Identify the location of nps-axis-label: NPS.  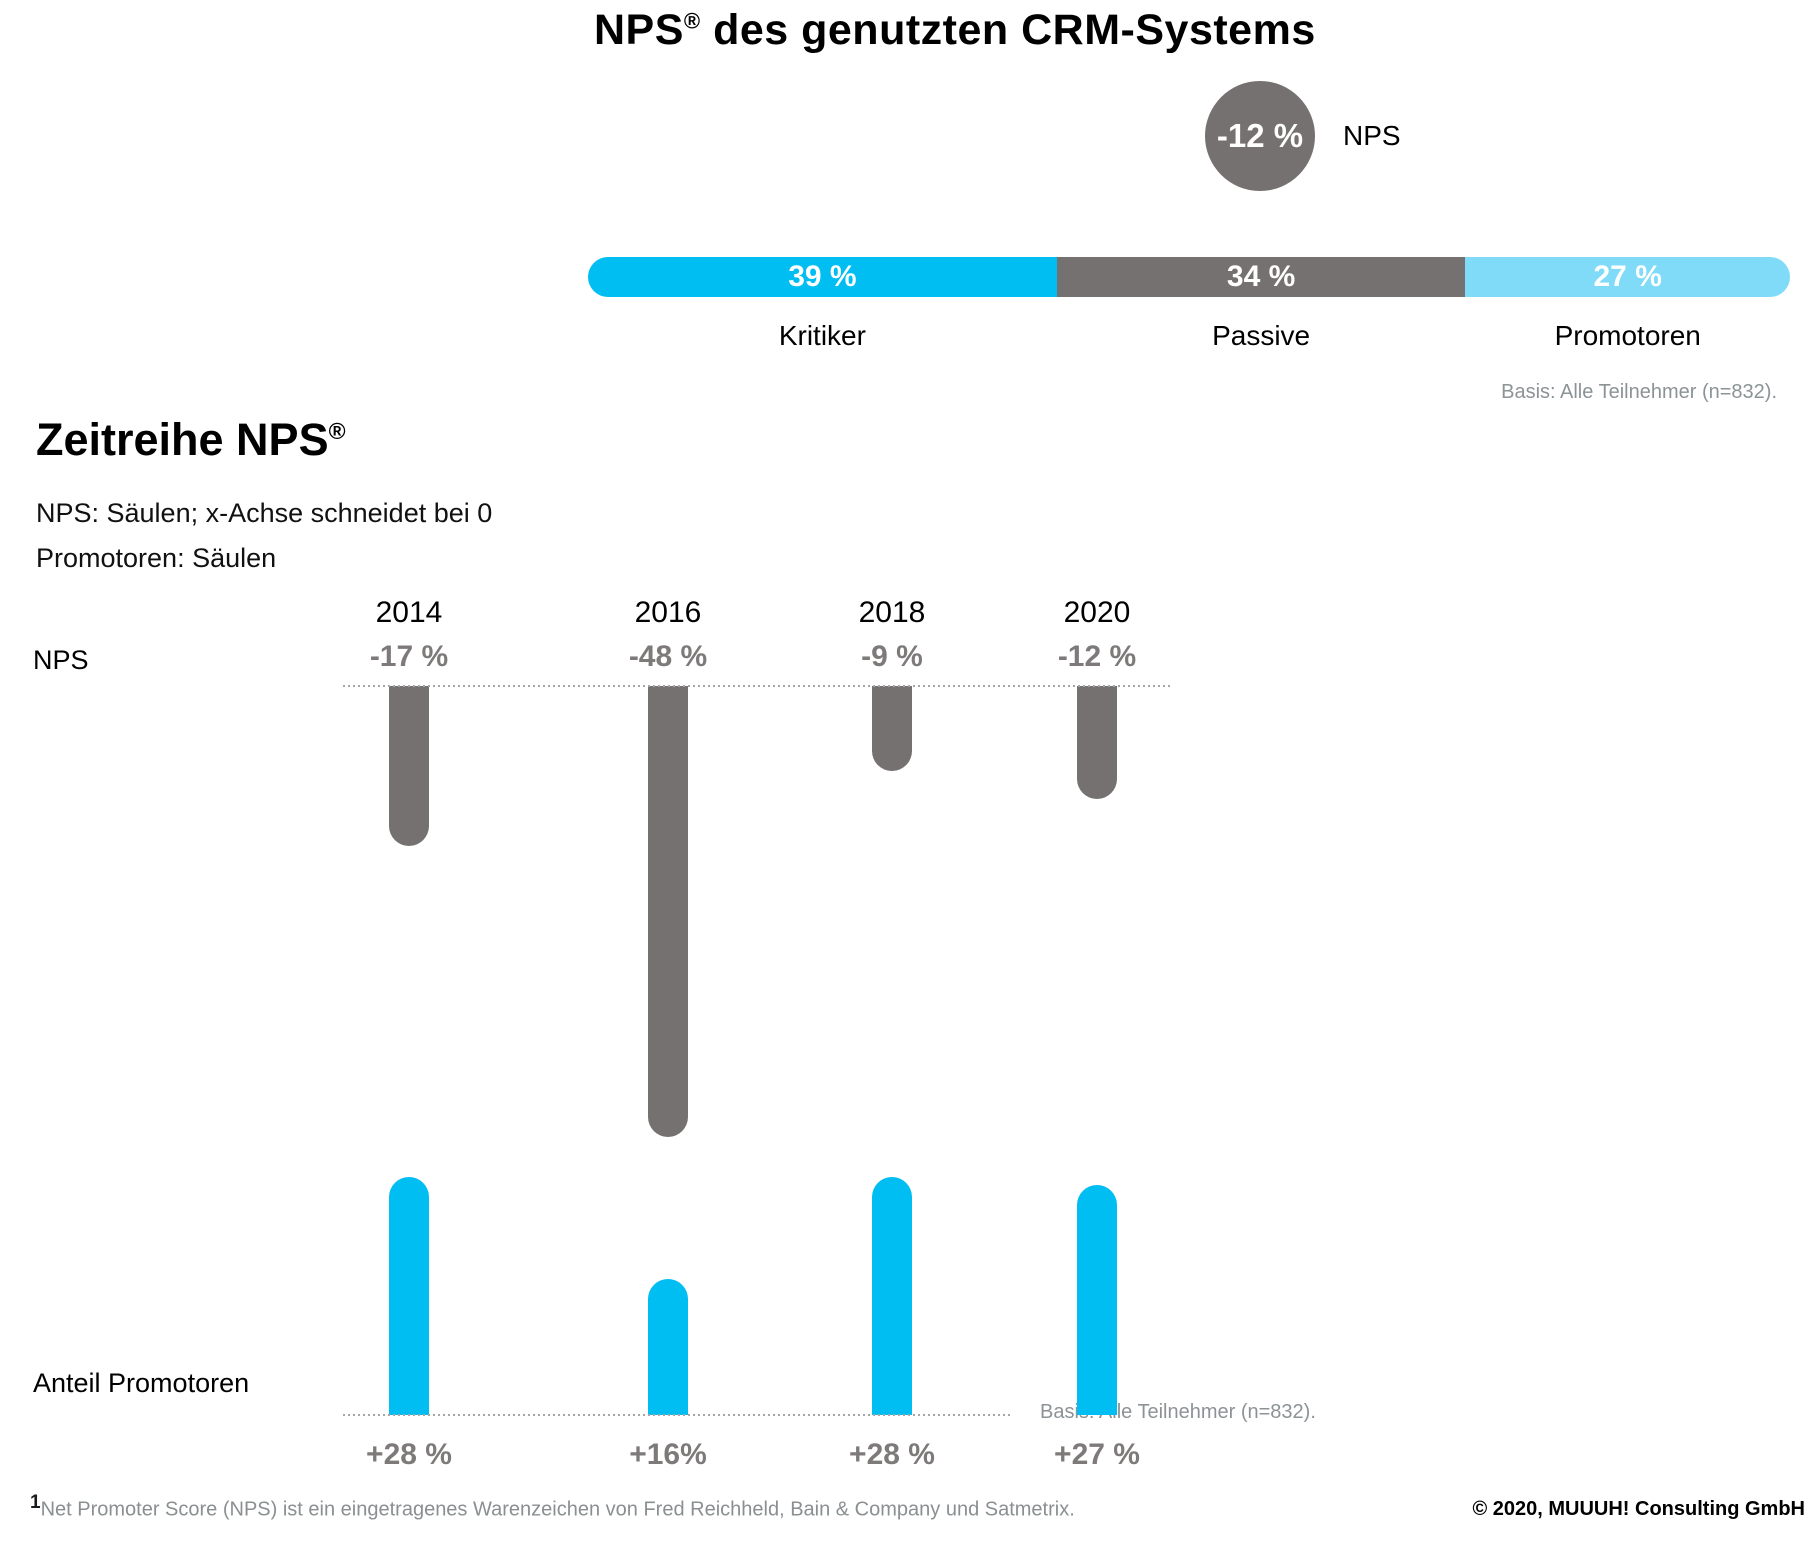
(61, 660).